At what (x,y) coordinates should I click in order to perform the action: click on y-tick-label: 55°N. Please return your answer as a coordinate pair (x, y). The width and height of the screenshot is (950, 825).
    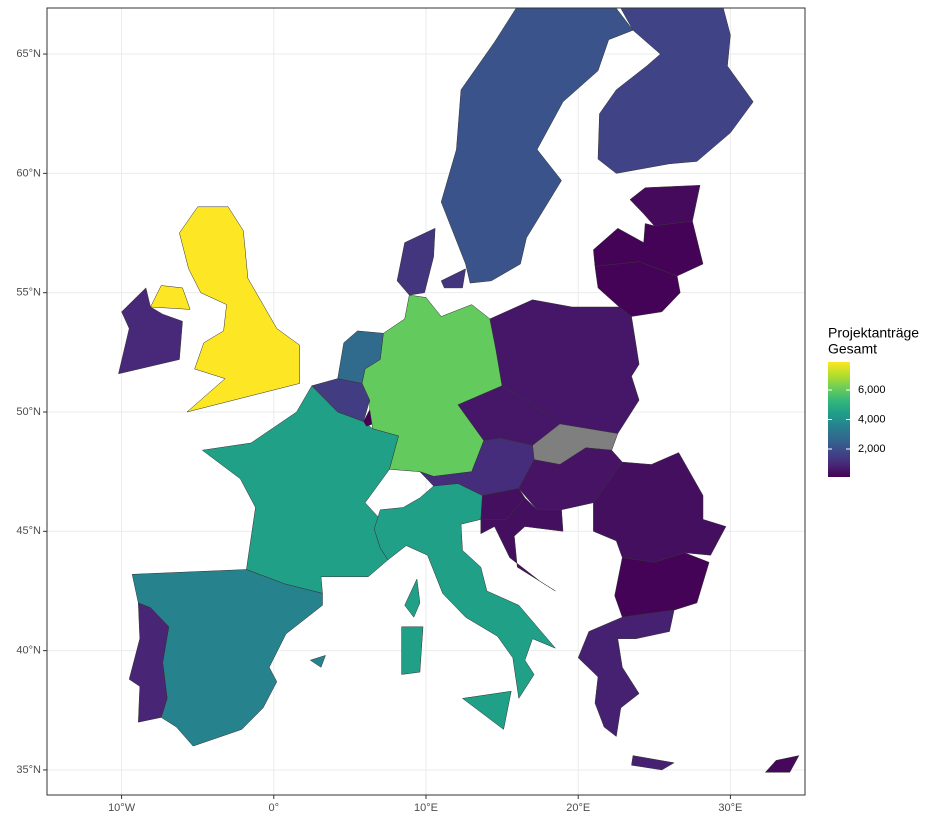
    Looking at the image, I should click on (28, 293).